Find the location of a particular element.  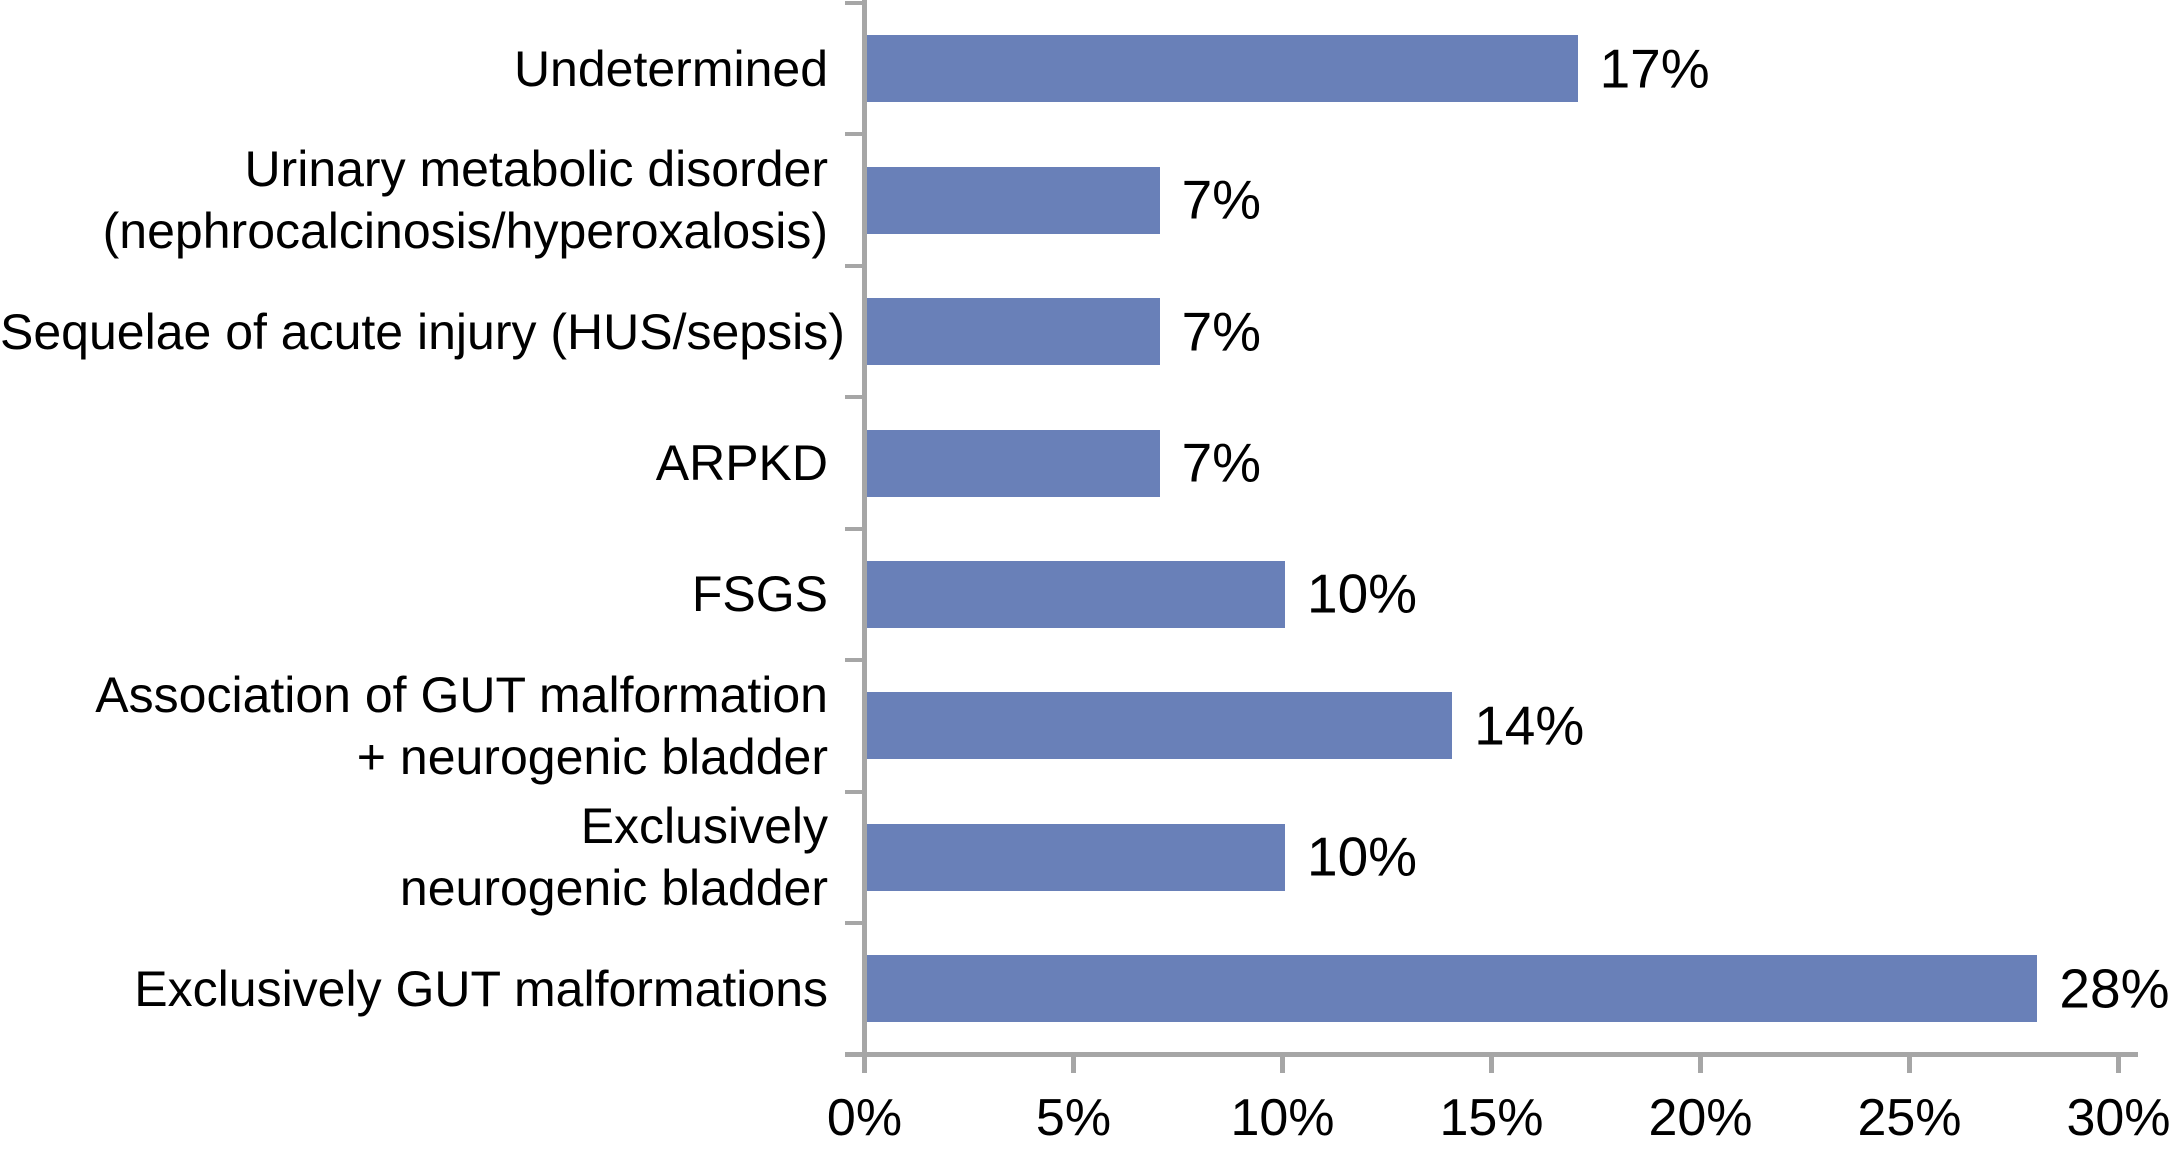

y-axis-line is located at coordinates (864, 528).